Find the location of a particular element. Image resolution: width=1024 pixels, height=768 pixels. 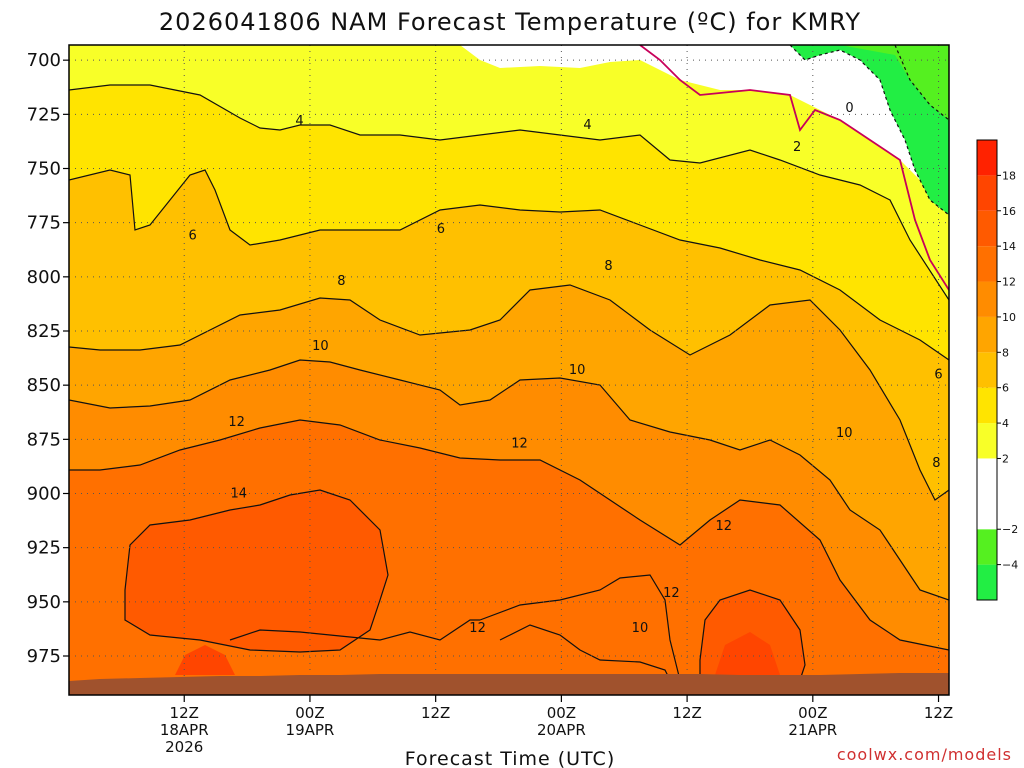

isotherm-minus4C is located at coordinates (921, 83).